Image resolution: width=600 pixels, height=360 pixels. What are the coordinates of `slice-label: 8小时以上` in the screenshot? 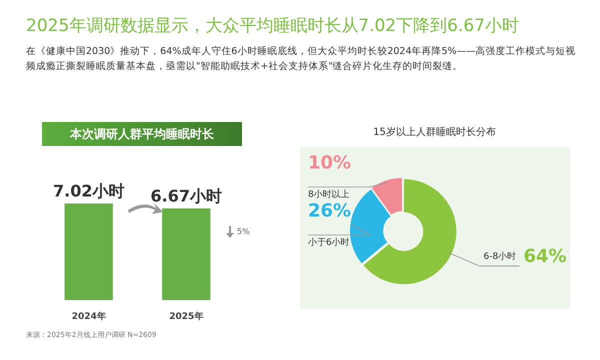 It's located at (329, 194).